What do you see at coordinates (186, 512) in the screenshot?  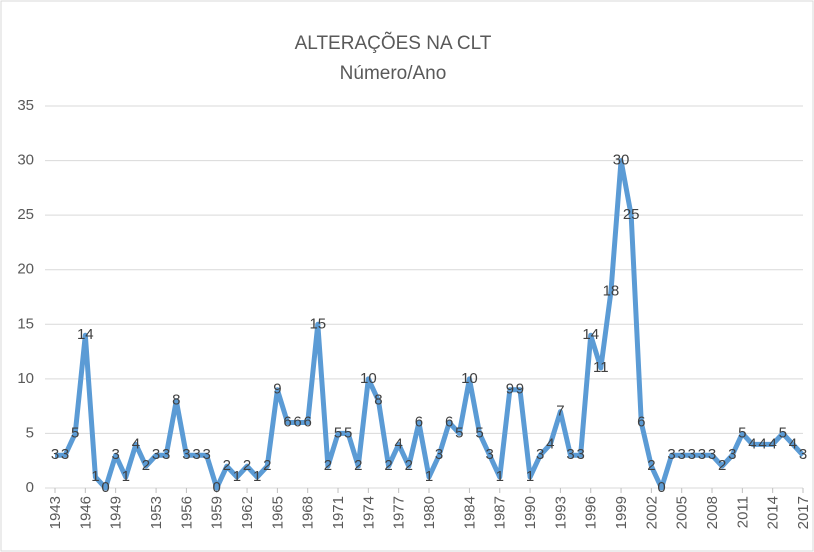 I see `x-tick-label: 1956` at bounding box center [186, 512].